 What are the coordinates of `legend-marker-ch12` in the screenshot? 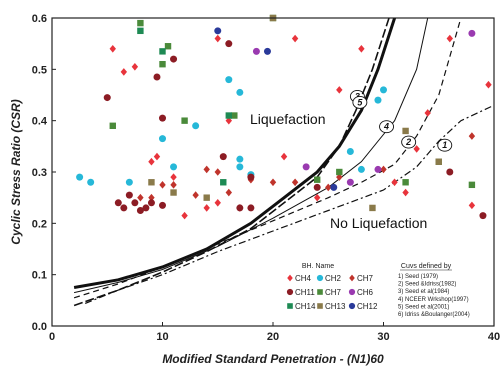 It's located at (352, 306).